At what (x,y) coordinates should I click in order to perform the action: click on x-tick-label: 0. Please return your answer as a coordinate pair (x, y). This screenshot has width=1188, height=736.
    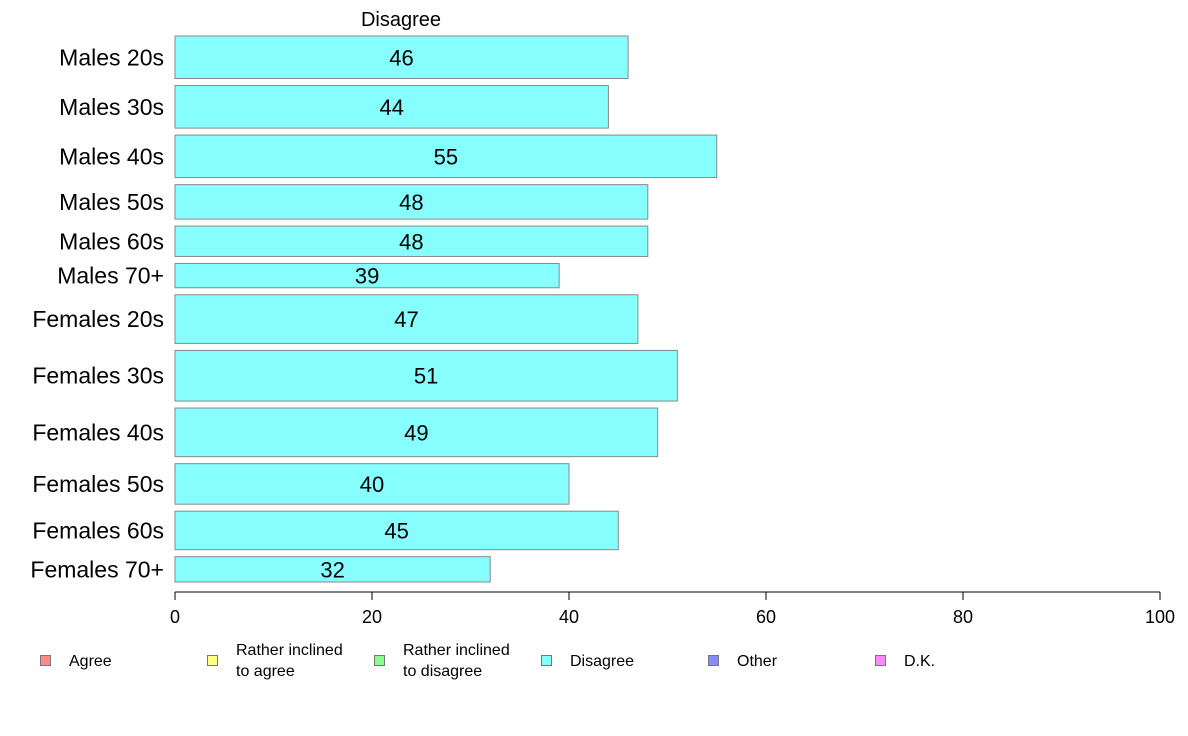
    Looking at the image, I should click on (175, 617).